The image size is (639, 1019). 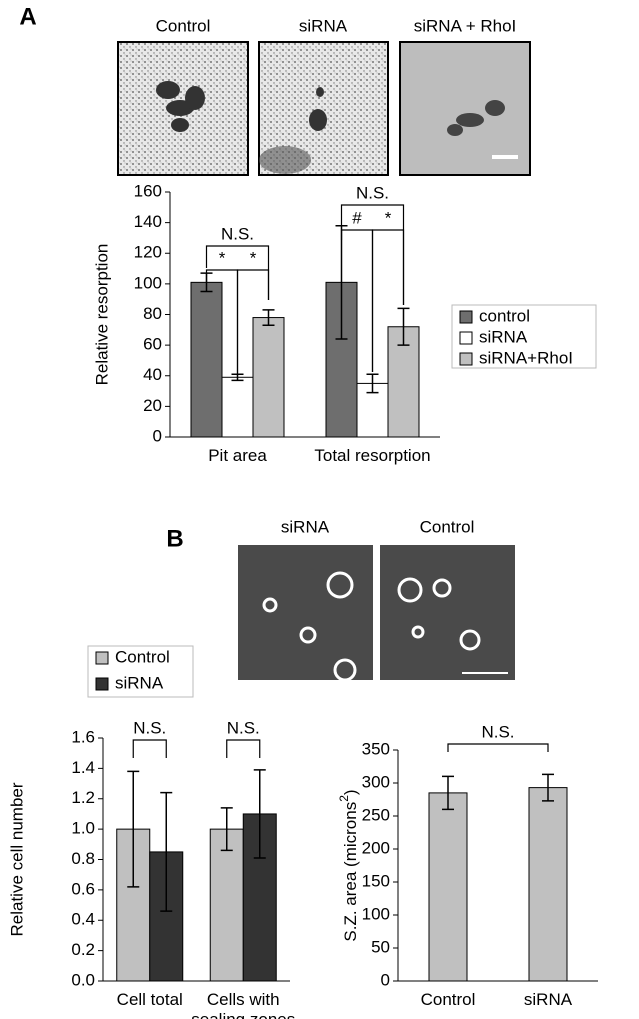 I want to click on y-tick-label: 1.2, so click(x=83, y=797).